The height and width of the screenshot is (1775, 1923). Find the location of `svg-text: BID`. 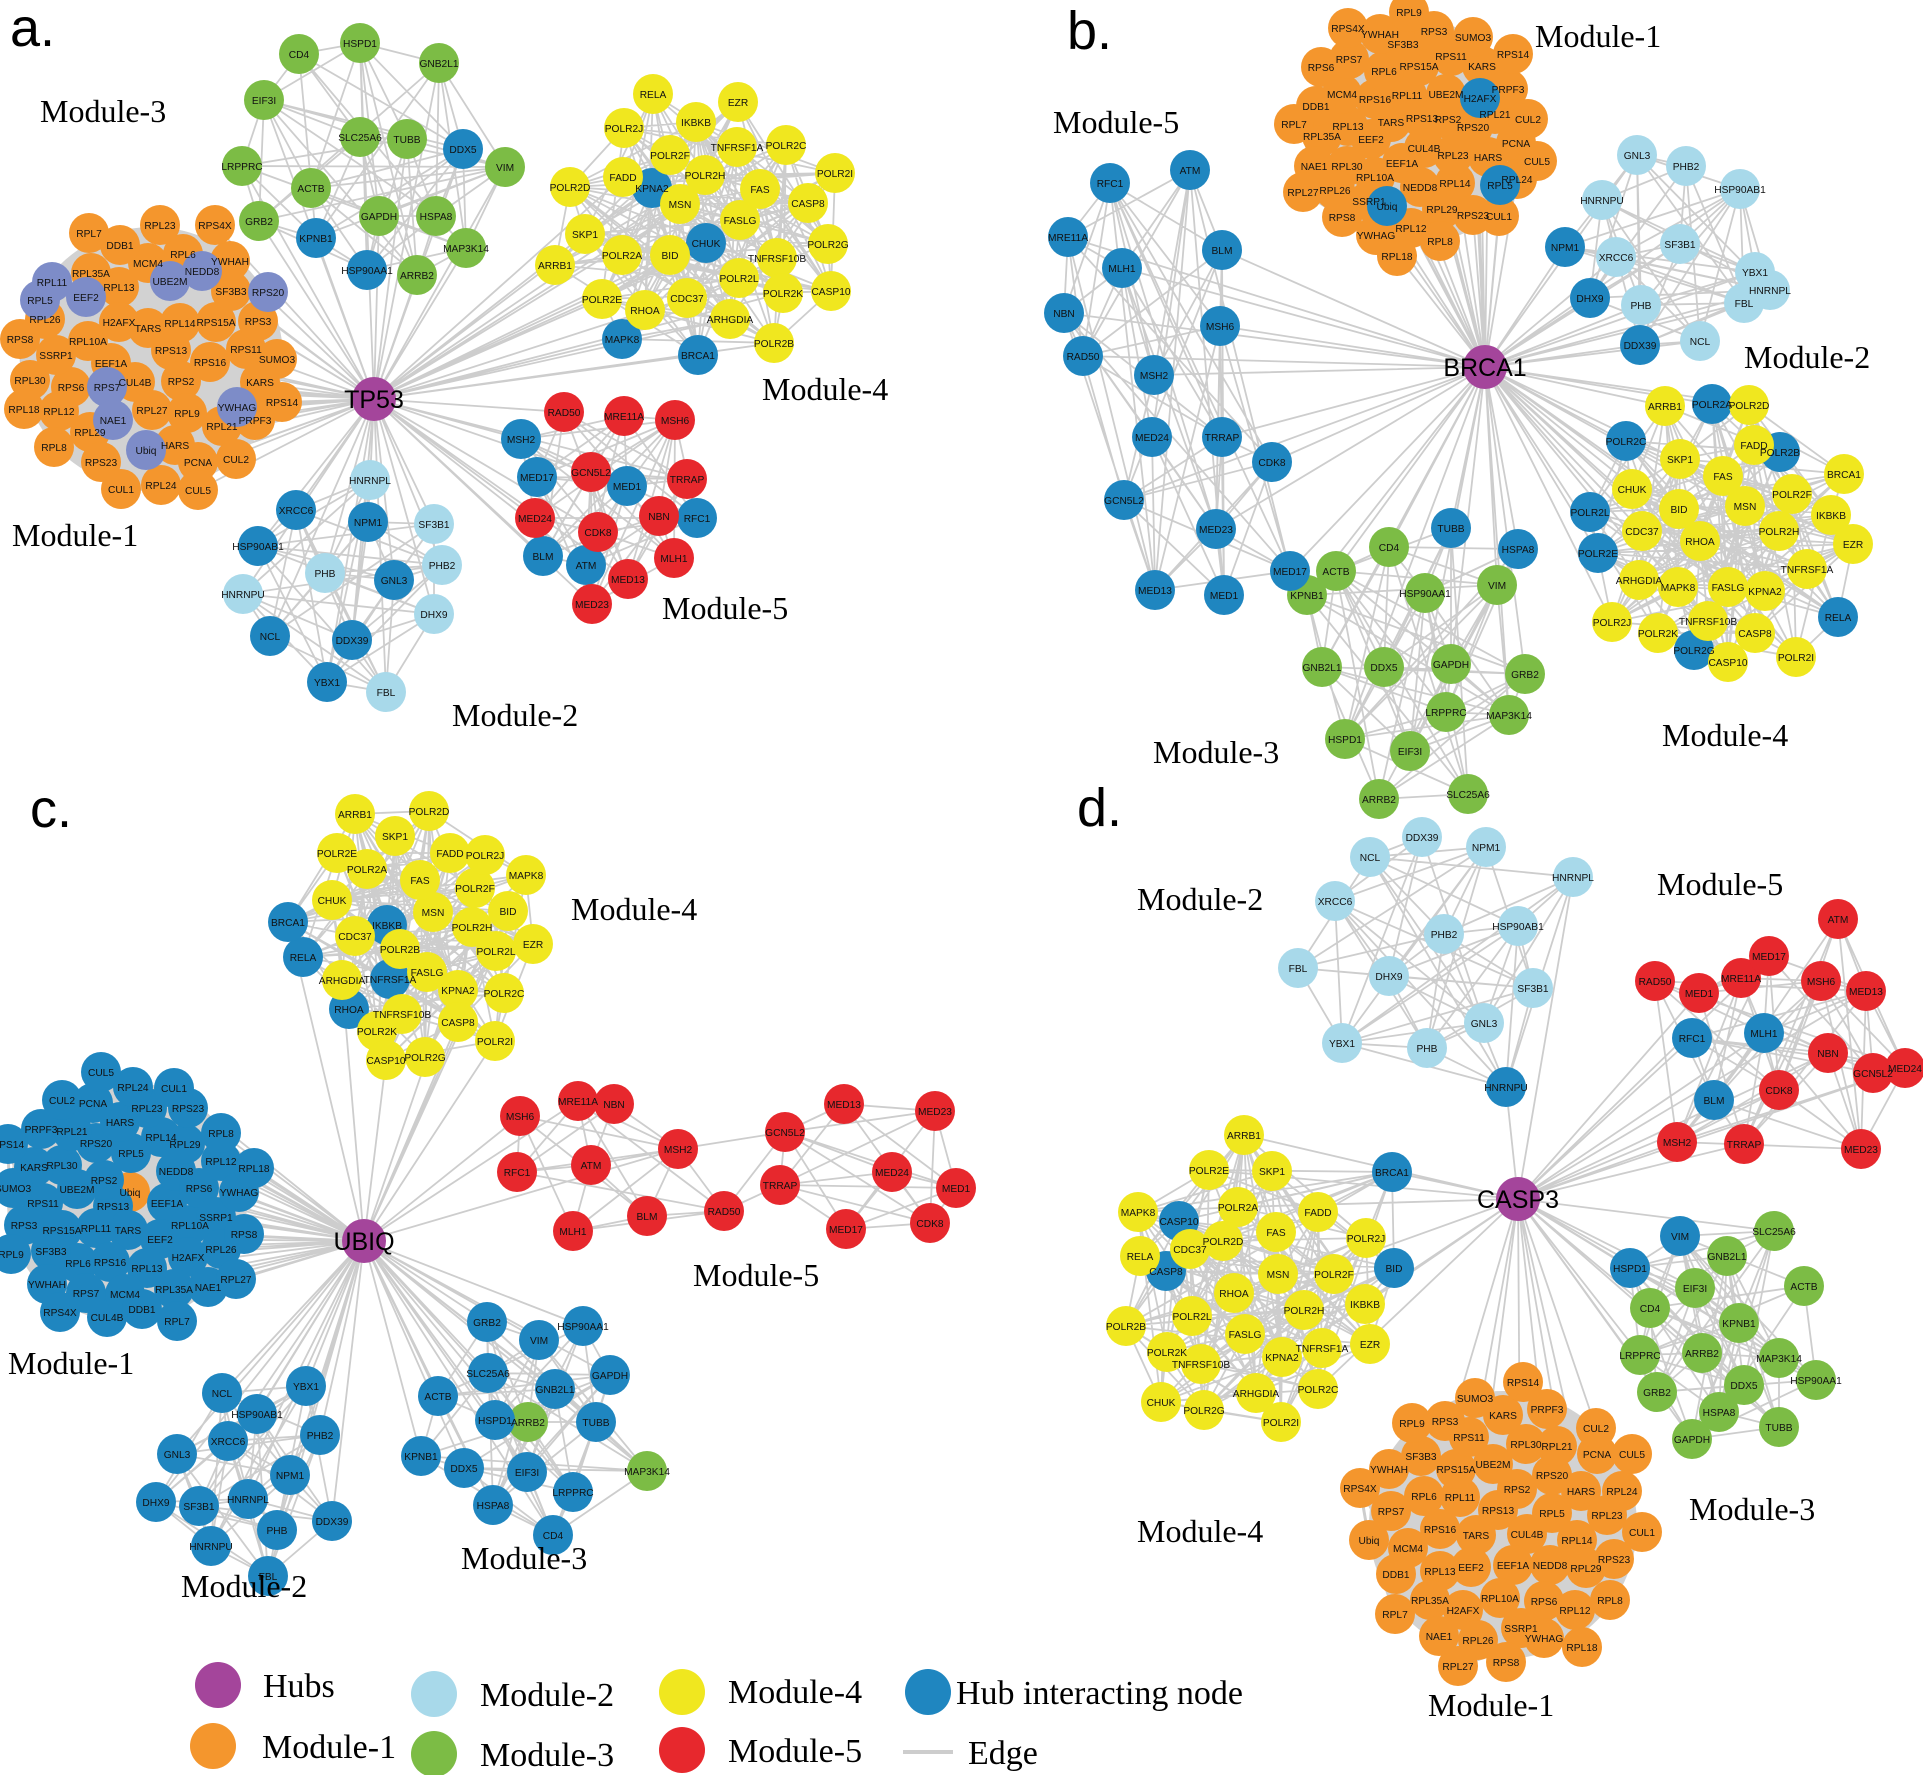

svg-text: BID is located at coordinates (1394, 1269).